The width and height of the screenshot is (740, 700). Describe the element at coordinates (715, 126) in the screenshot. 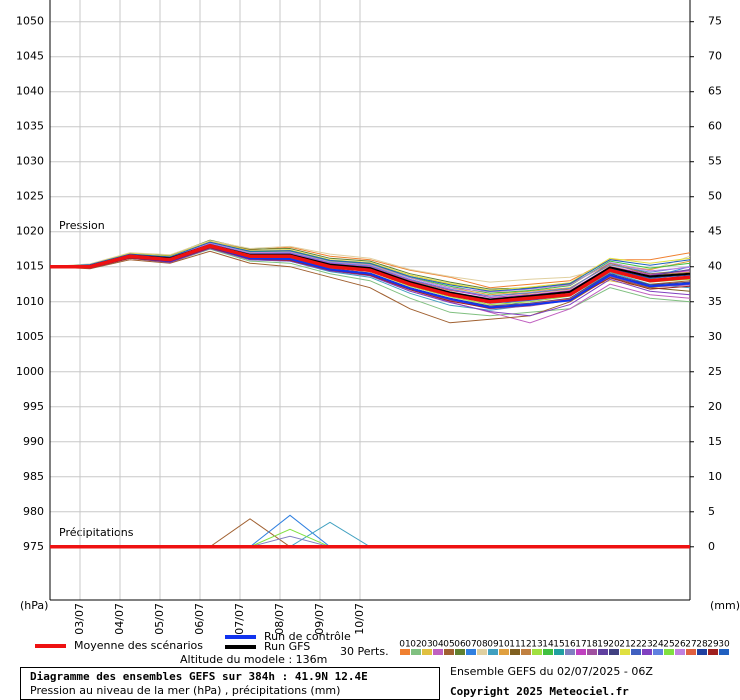

I see `y2-tick-label: 60` at that location.